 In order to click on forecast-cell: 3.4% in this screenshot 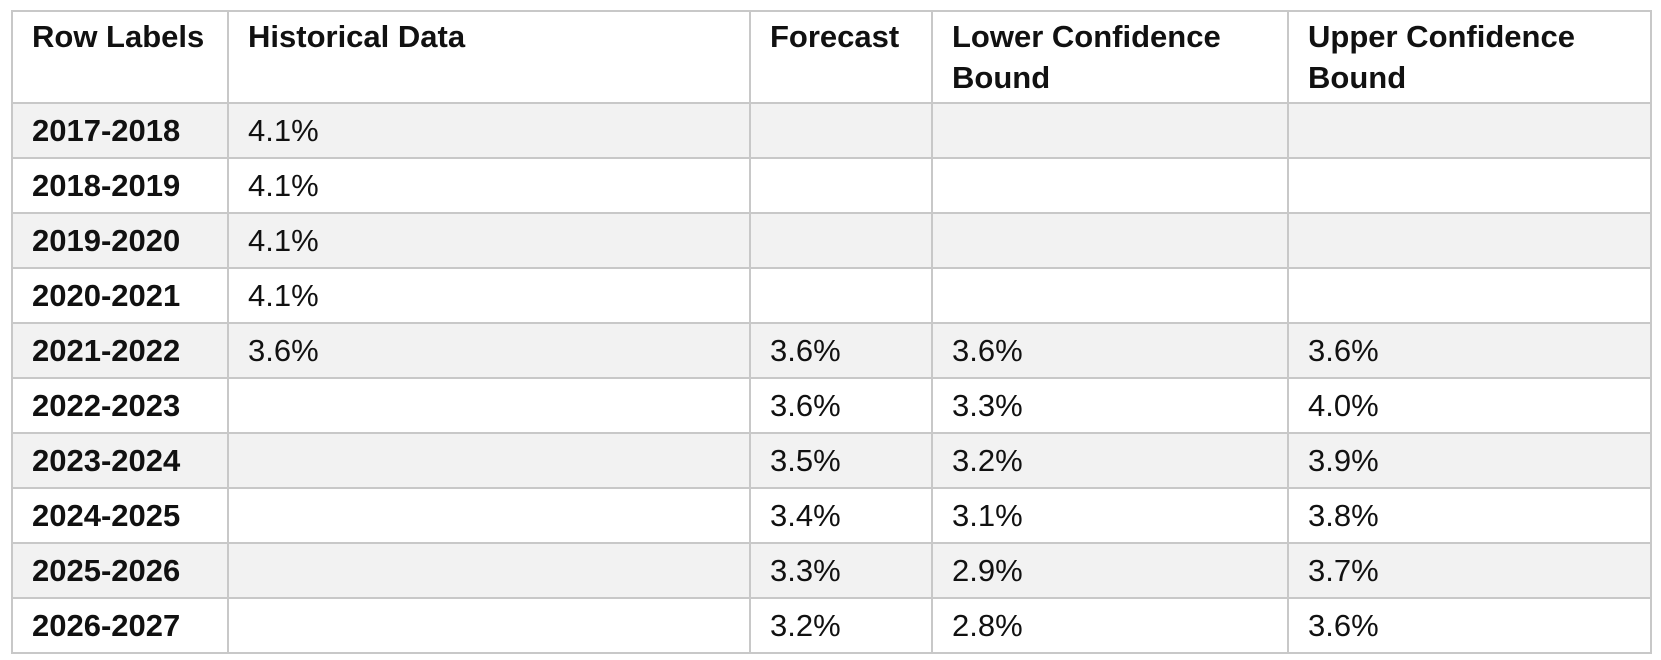, I will do `click(841, 515)`.